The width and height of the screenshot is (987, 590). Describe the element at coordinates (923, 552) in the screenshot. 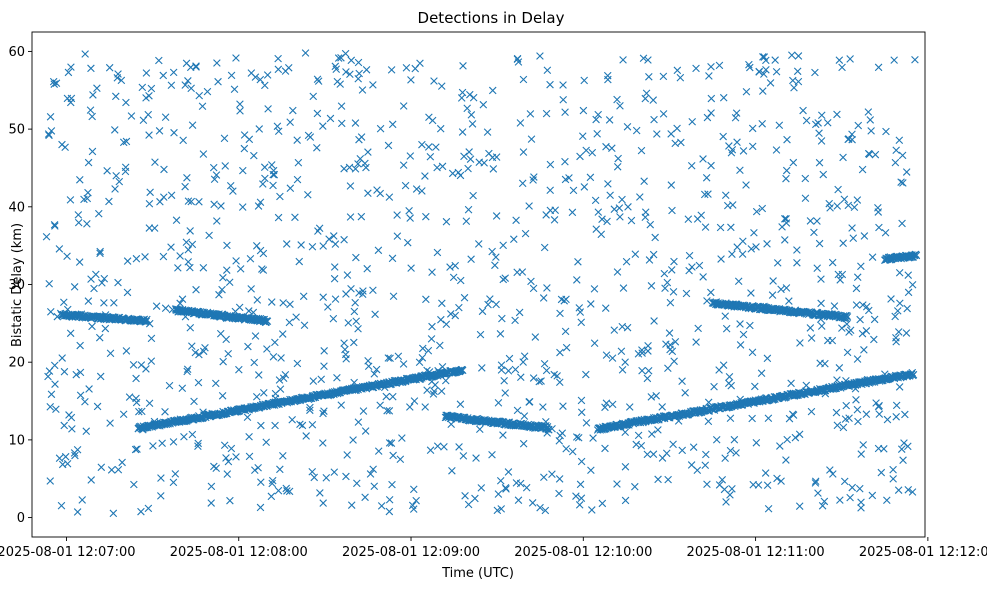

I see `x-tick-label: 2025-08-01 12:12:00` at that location.